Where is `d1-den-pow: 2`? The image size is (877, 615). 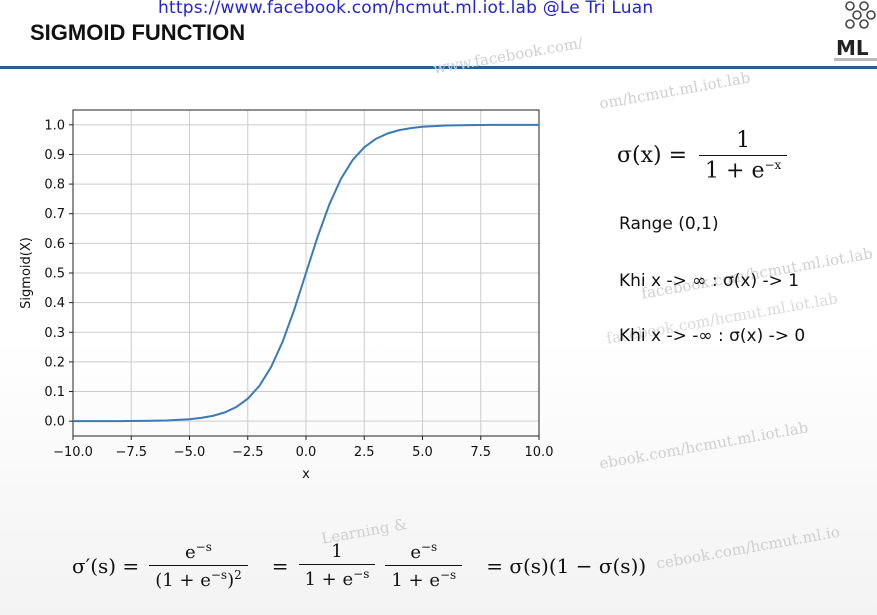 d1-den-pow: 2 is located at coordinates (238, 575).